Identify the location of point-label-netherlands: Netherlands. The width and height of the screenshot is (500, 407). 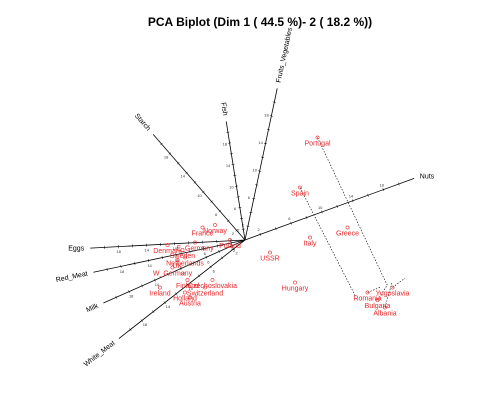
(185, 264).